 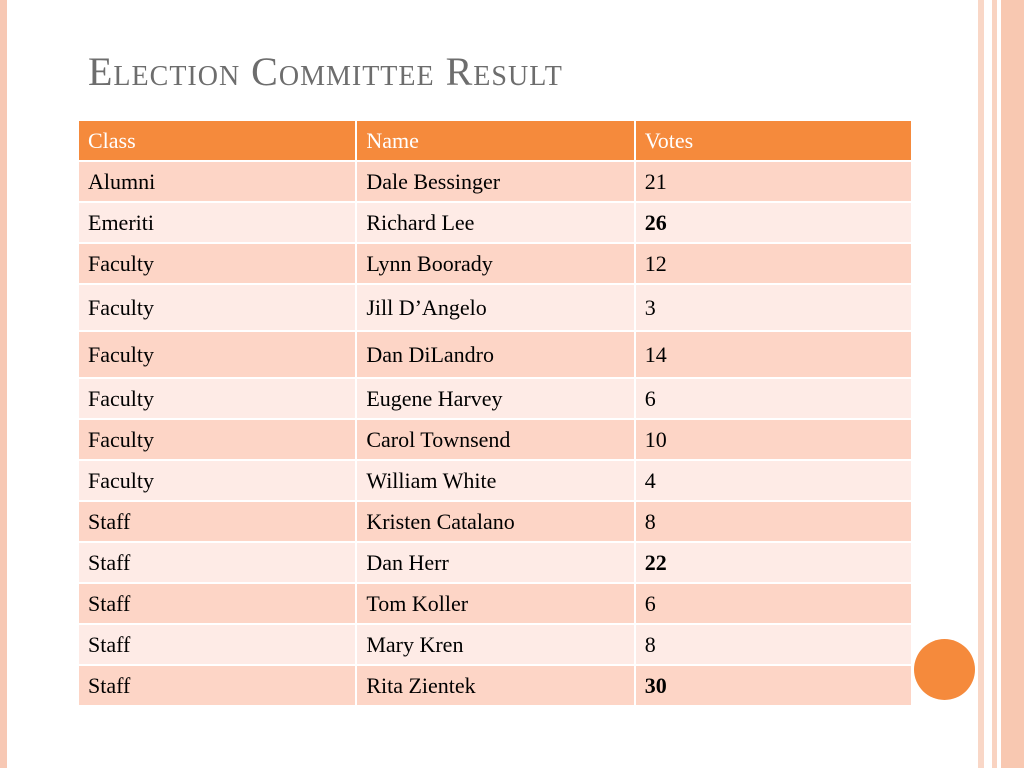 I want to click on header-class: Class, so click(x=217, y=140).